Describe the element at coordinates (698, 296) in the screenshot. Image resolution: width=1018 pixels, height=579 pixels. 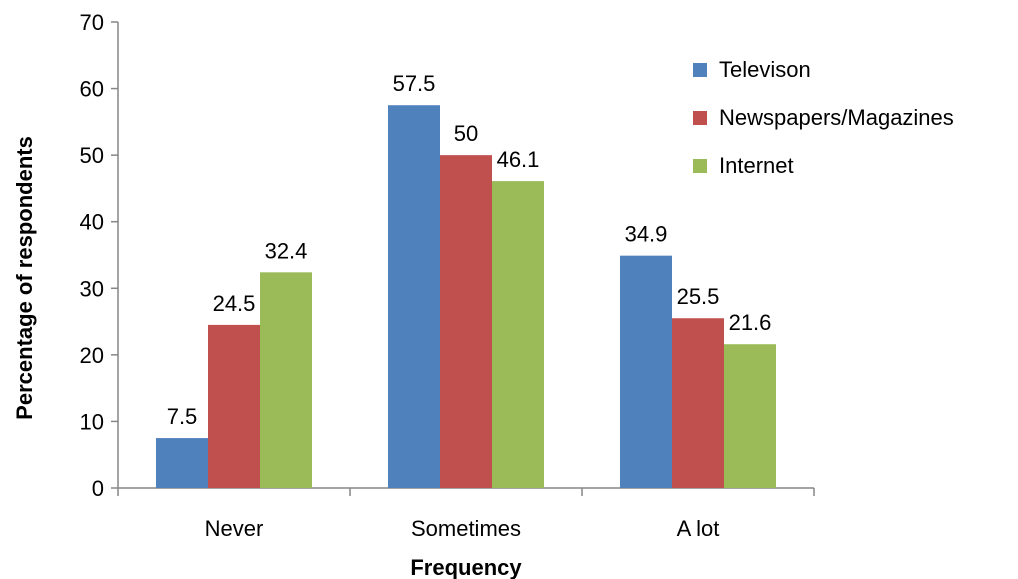
I see `data-label: 25.5` at that location.